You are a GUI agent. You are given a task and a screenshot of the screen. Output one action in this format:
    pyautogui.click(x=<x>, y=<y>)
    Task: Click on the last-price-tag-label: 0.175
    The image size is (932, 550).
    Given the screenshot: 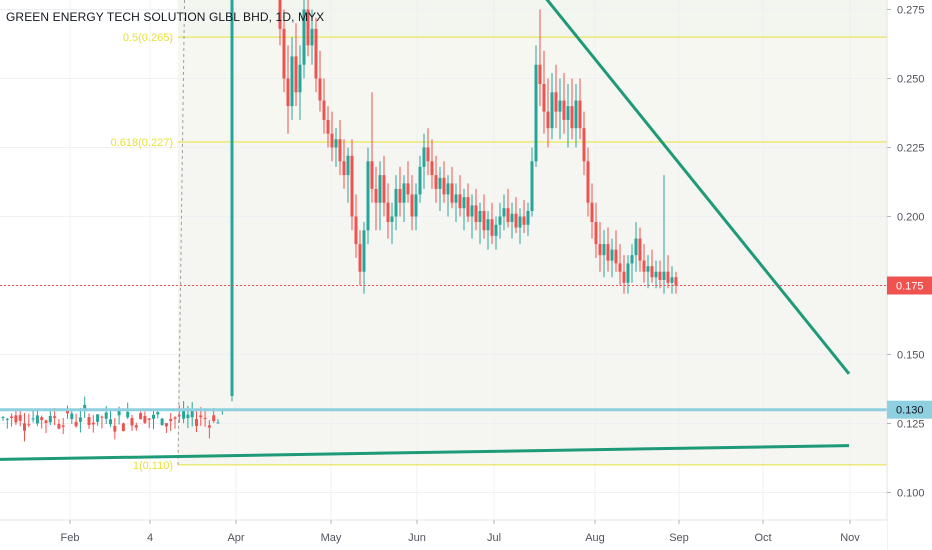 What is the action you would take?
    pyautogui.click(x=910, y=287)
    